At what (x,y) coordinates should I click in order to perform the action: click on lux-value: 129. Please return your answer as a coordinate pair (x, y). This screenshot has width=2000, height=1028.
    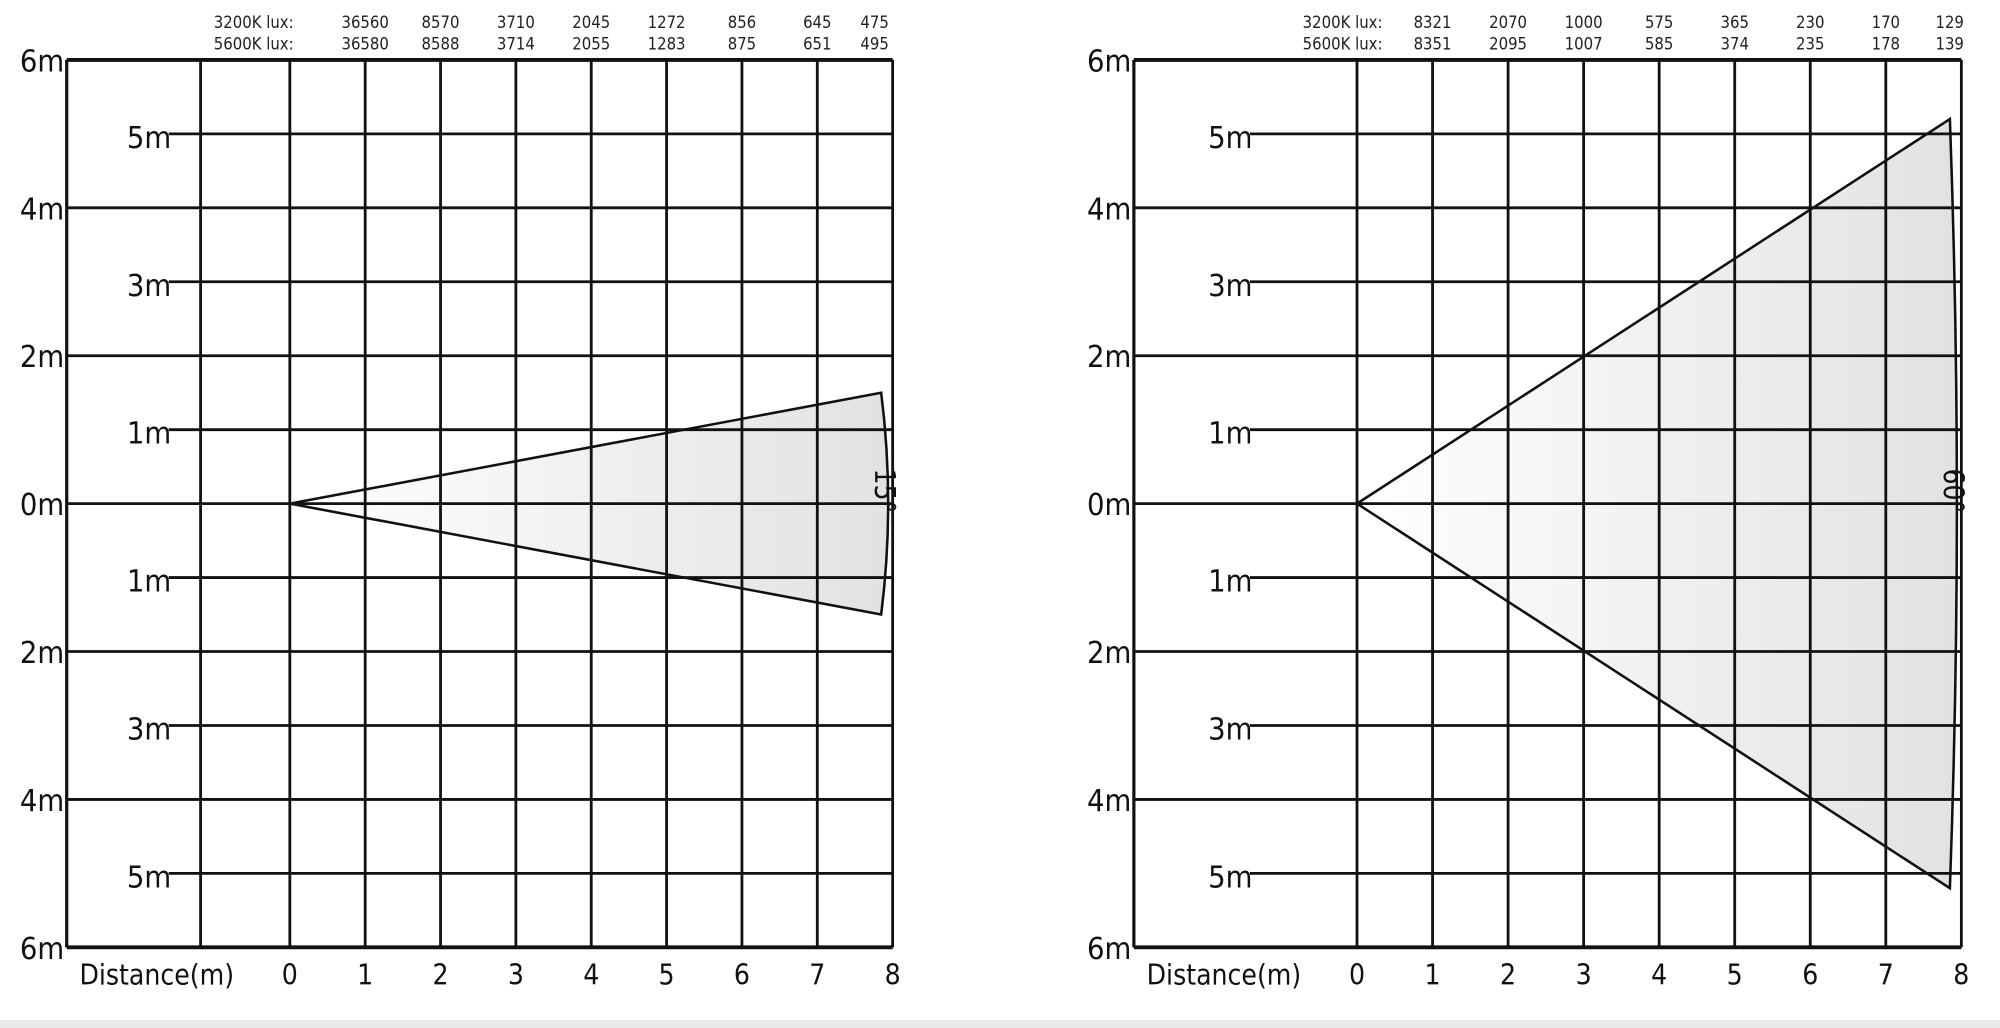
    Looking at the image, I should click on (1949, 22).